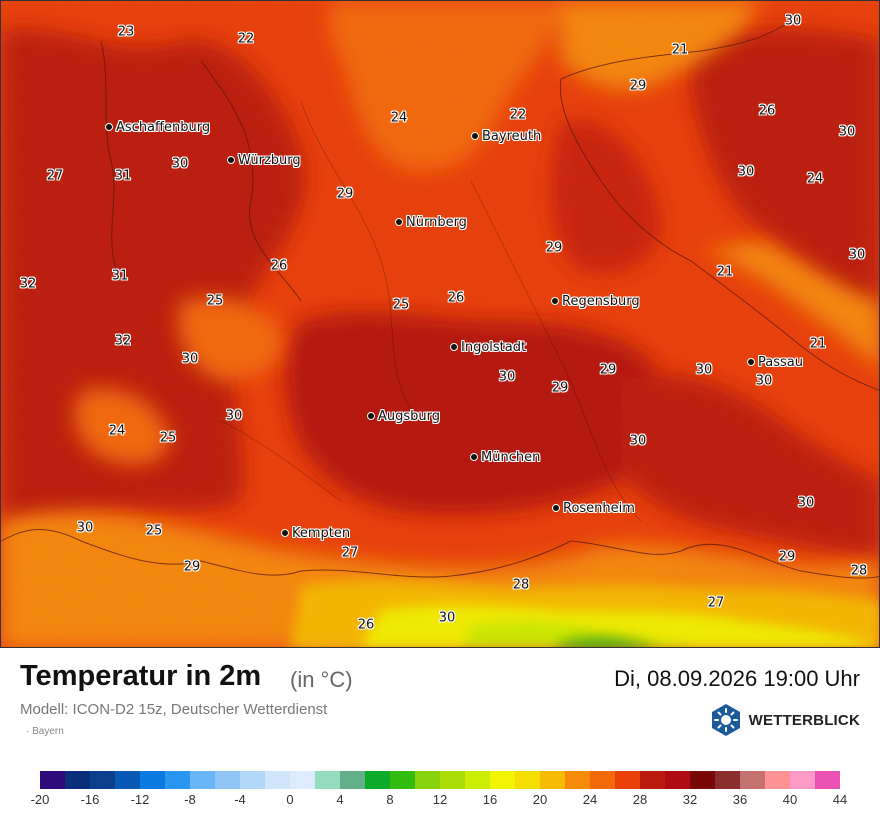 The image size is (880, 830). What do you see at coordinates (163, 127) in the screenshot?
I see `city-name: Aschaffenburg` at bounding box center [163, 127].